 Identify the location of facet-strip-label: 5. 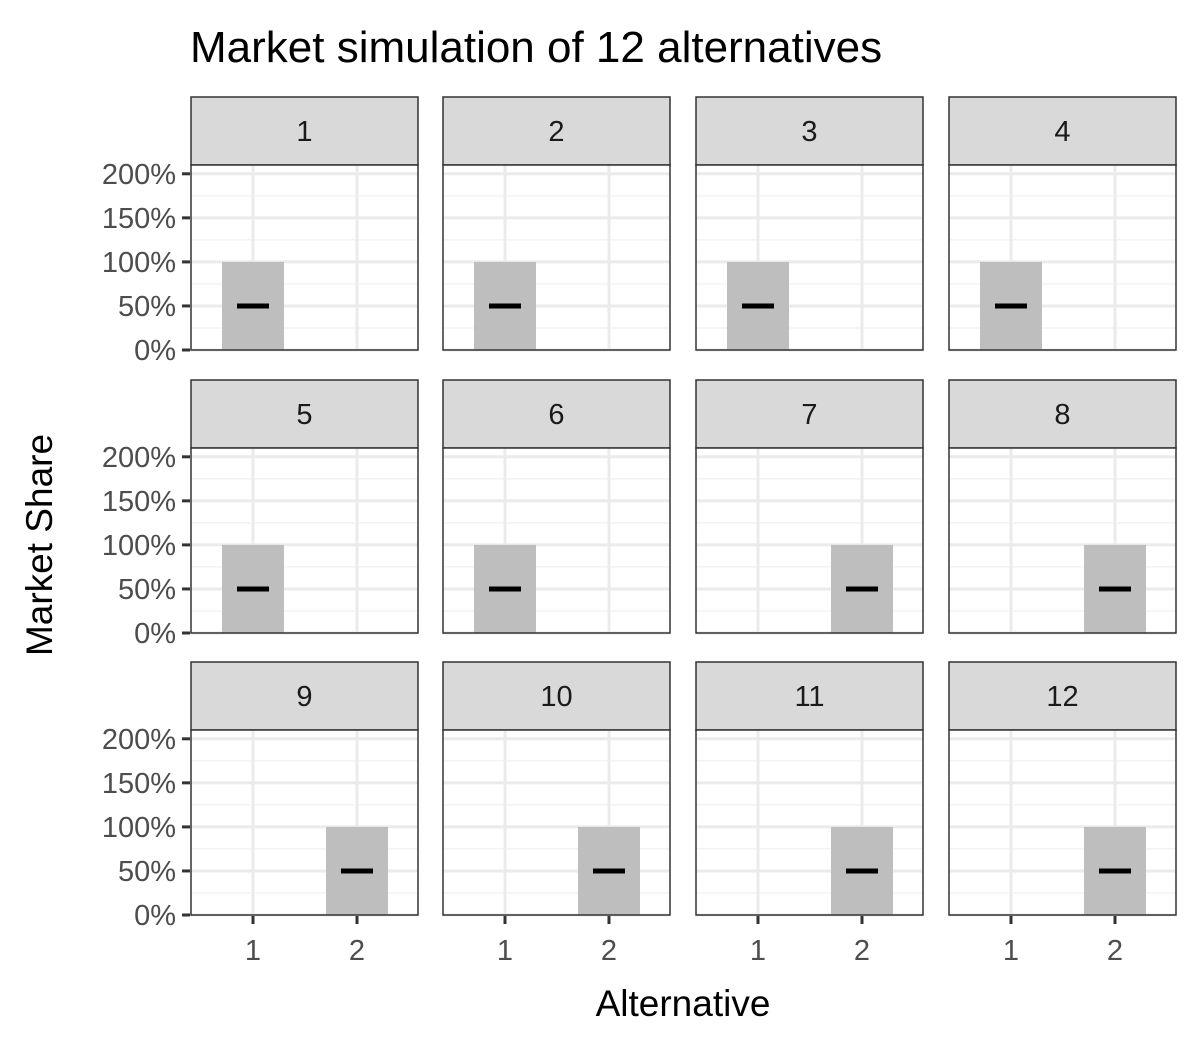
(304, 415).